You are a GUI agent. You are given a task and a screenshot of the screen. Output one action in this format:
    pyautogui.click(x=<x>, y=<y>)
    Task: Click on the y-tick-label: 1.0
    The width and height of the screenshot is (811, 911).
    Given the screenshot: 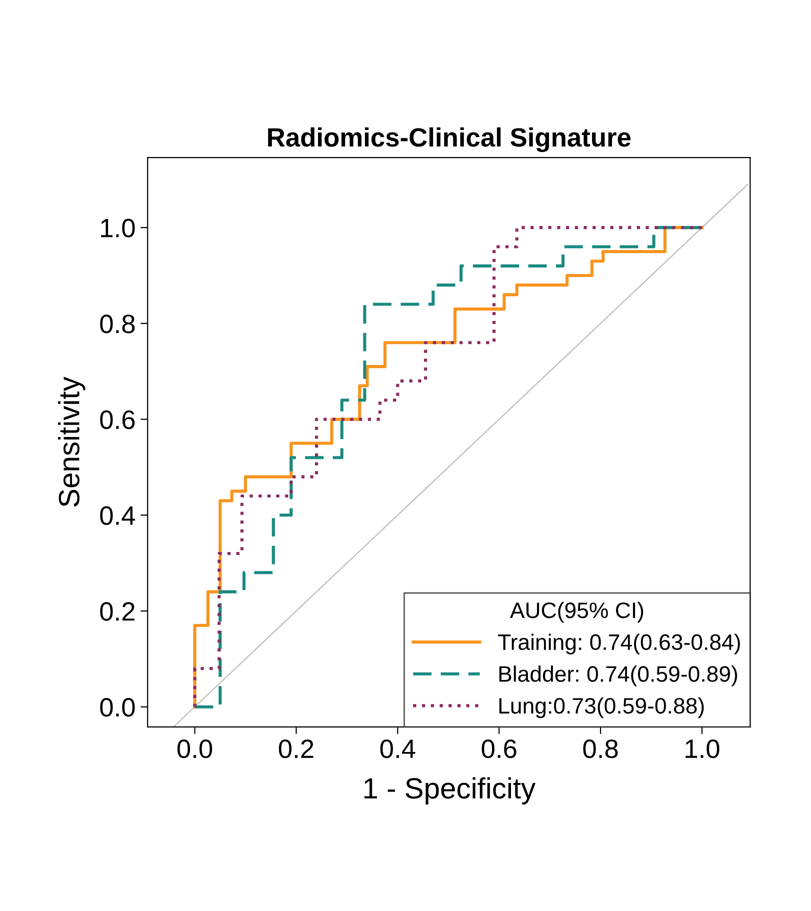 What is the action you would take?
    pyautogui.click(x=118, y=228)
    